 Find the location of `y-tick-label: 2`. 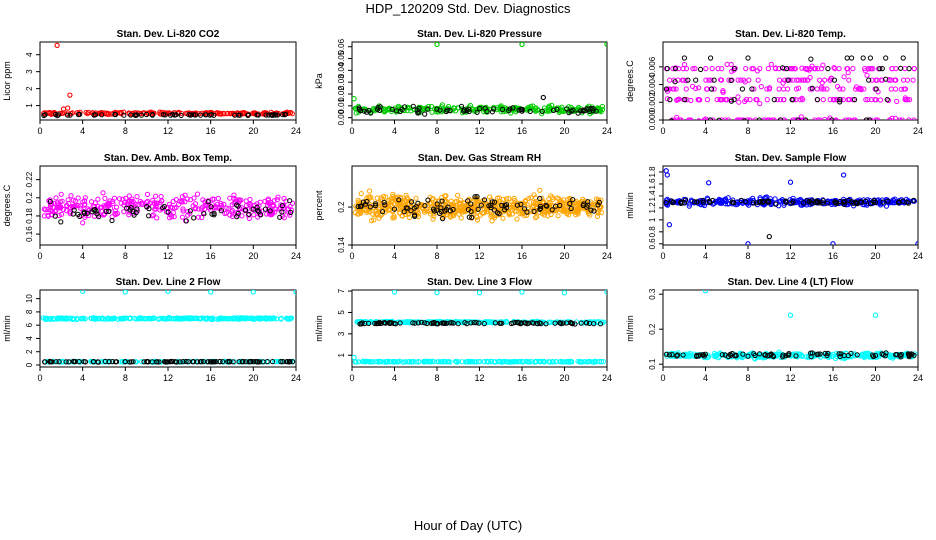

y-tick-label: 2 is located at coordinates (29, 351).